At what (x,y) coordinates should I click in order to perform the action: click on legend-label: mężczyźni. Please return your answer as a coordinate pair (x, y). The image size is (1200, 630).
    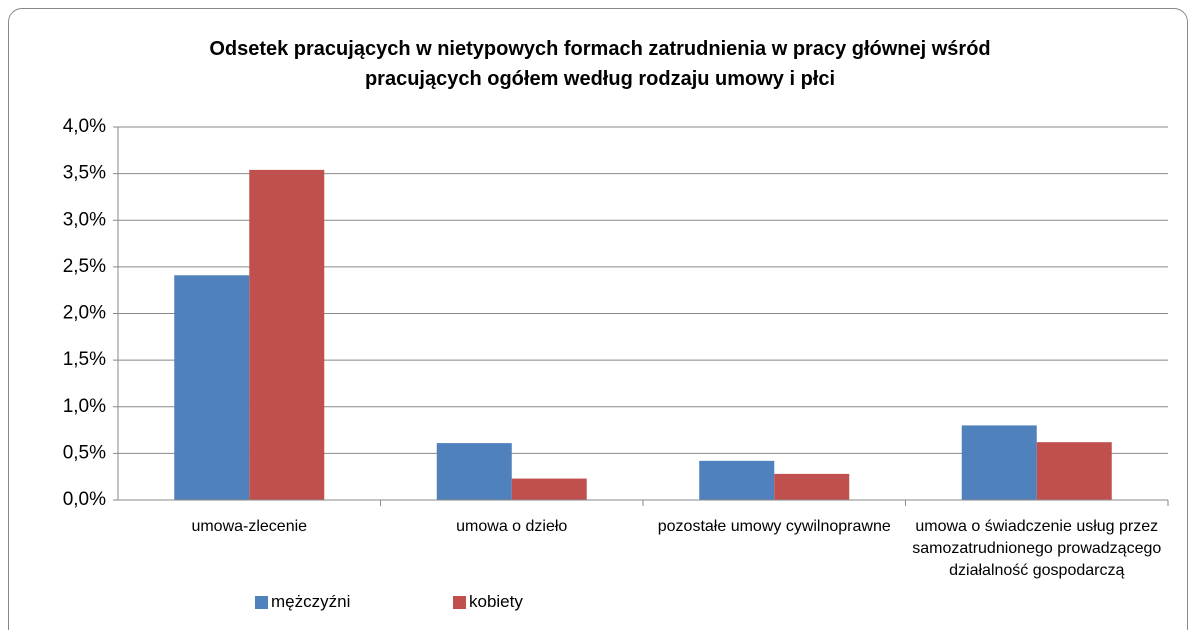
    Looking at the image, I should click on (311, 601).